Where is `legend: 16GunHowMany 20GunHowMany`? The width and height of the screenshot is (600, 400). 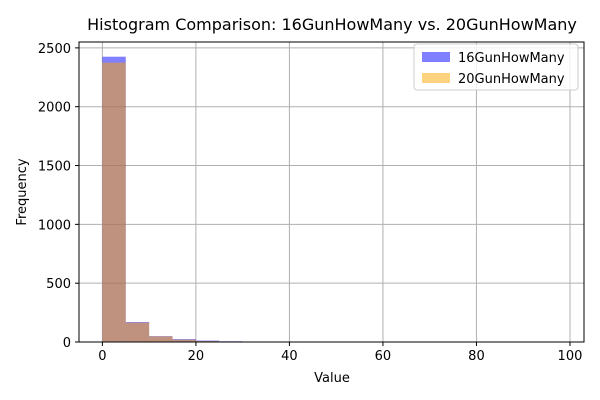 legend: 16GunHowMany 20GunHowMany is located at coordinates (496, 67).